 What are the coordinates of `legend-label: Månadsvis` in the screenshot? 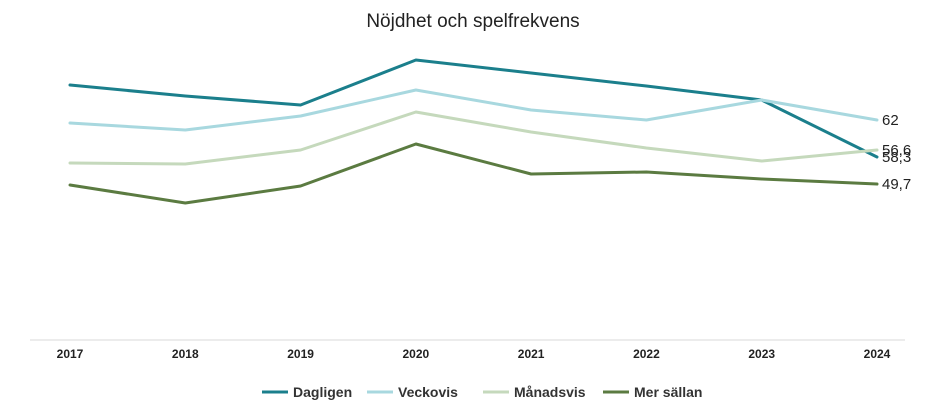 It's located at (550, 392).